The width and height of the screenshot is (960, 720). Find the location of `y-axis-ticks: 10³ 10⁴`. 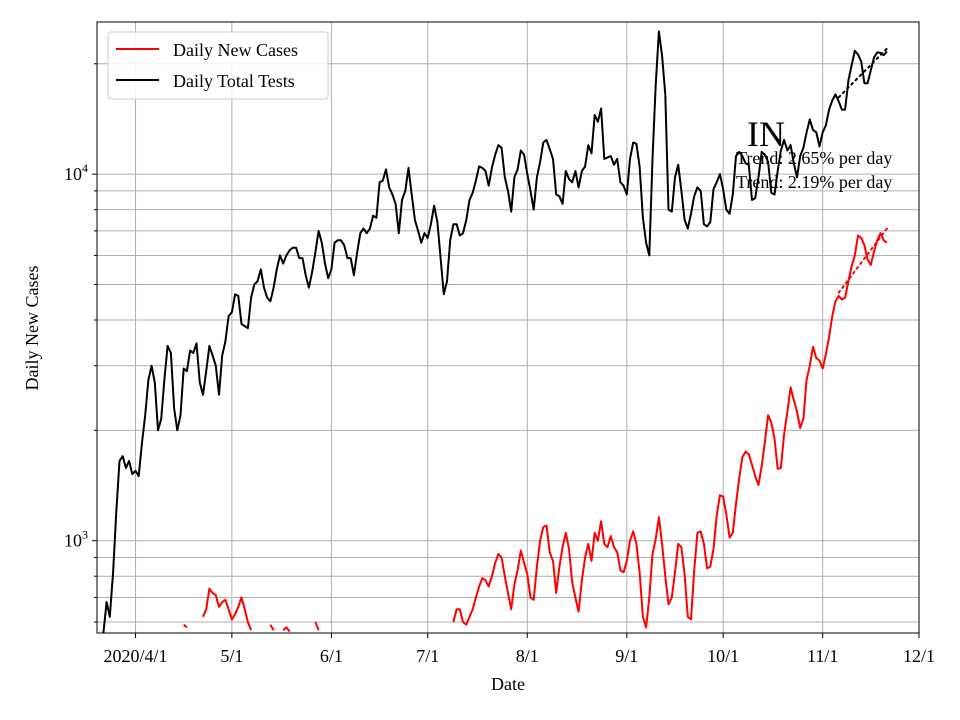

y-axis-ticks: 10³ 10⁴ is located at coordinates (80, 343).